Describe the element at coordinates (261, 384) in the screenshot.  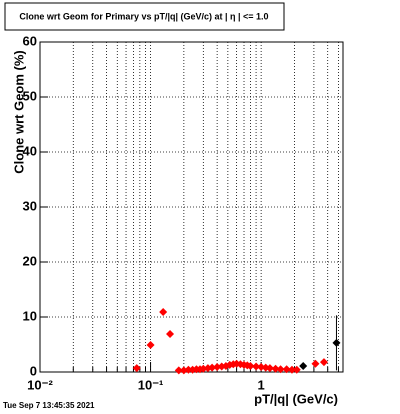
I see `x-tick-label: 1` at that location.